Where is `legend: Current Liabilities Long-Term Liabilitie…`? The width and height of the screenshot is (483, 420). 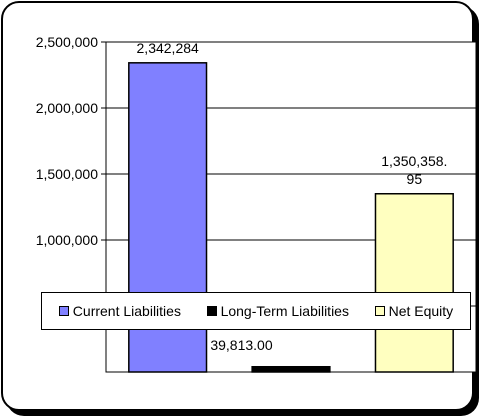 legend: Current Liabilities Long-Term Liabilitie… is located at coordinates (256, 311).